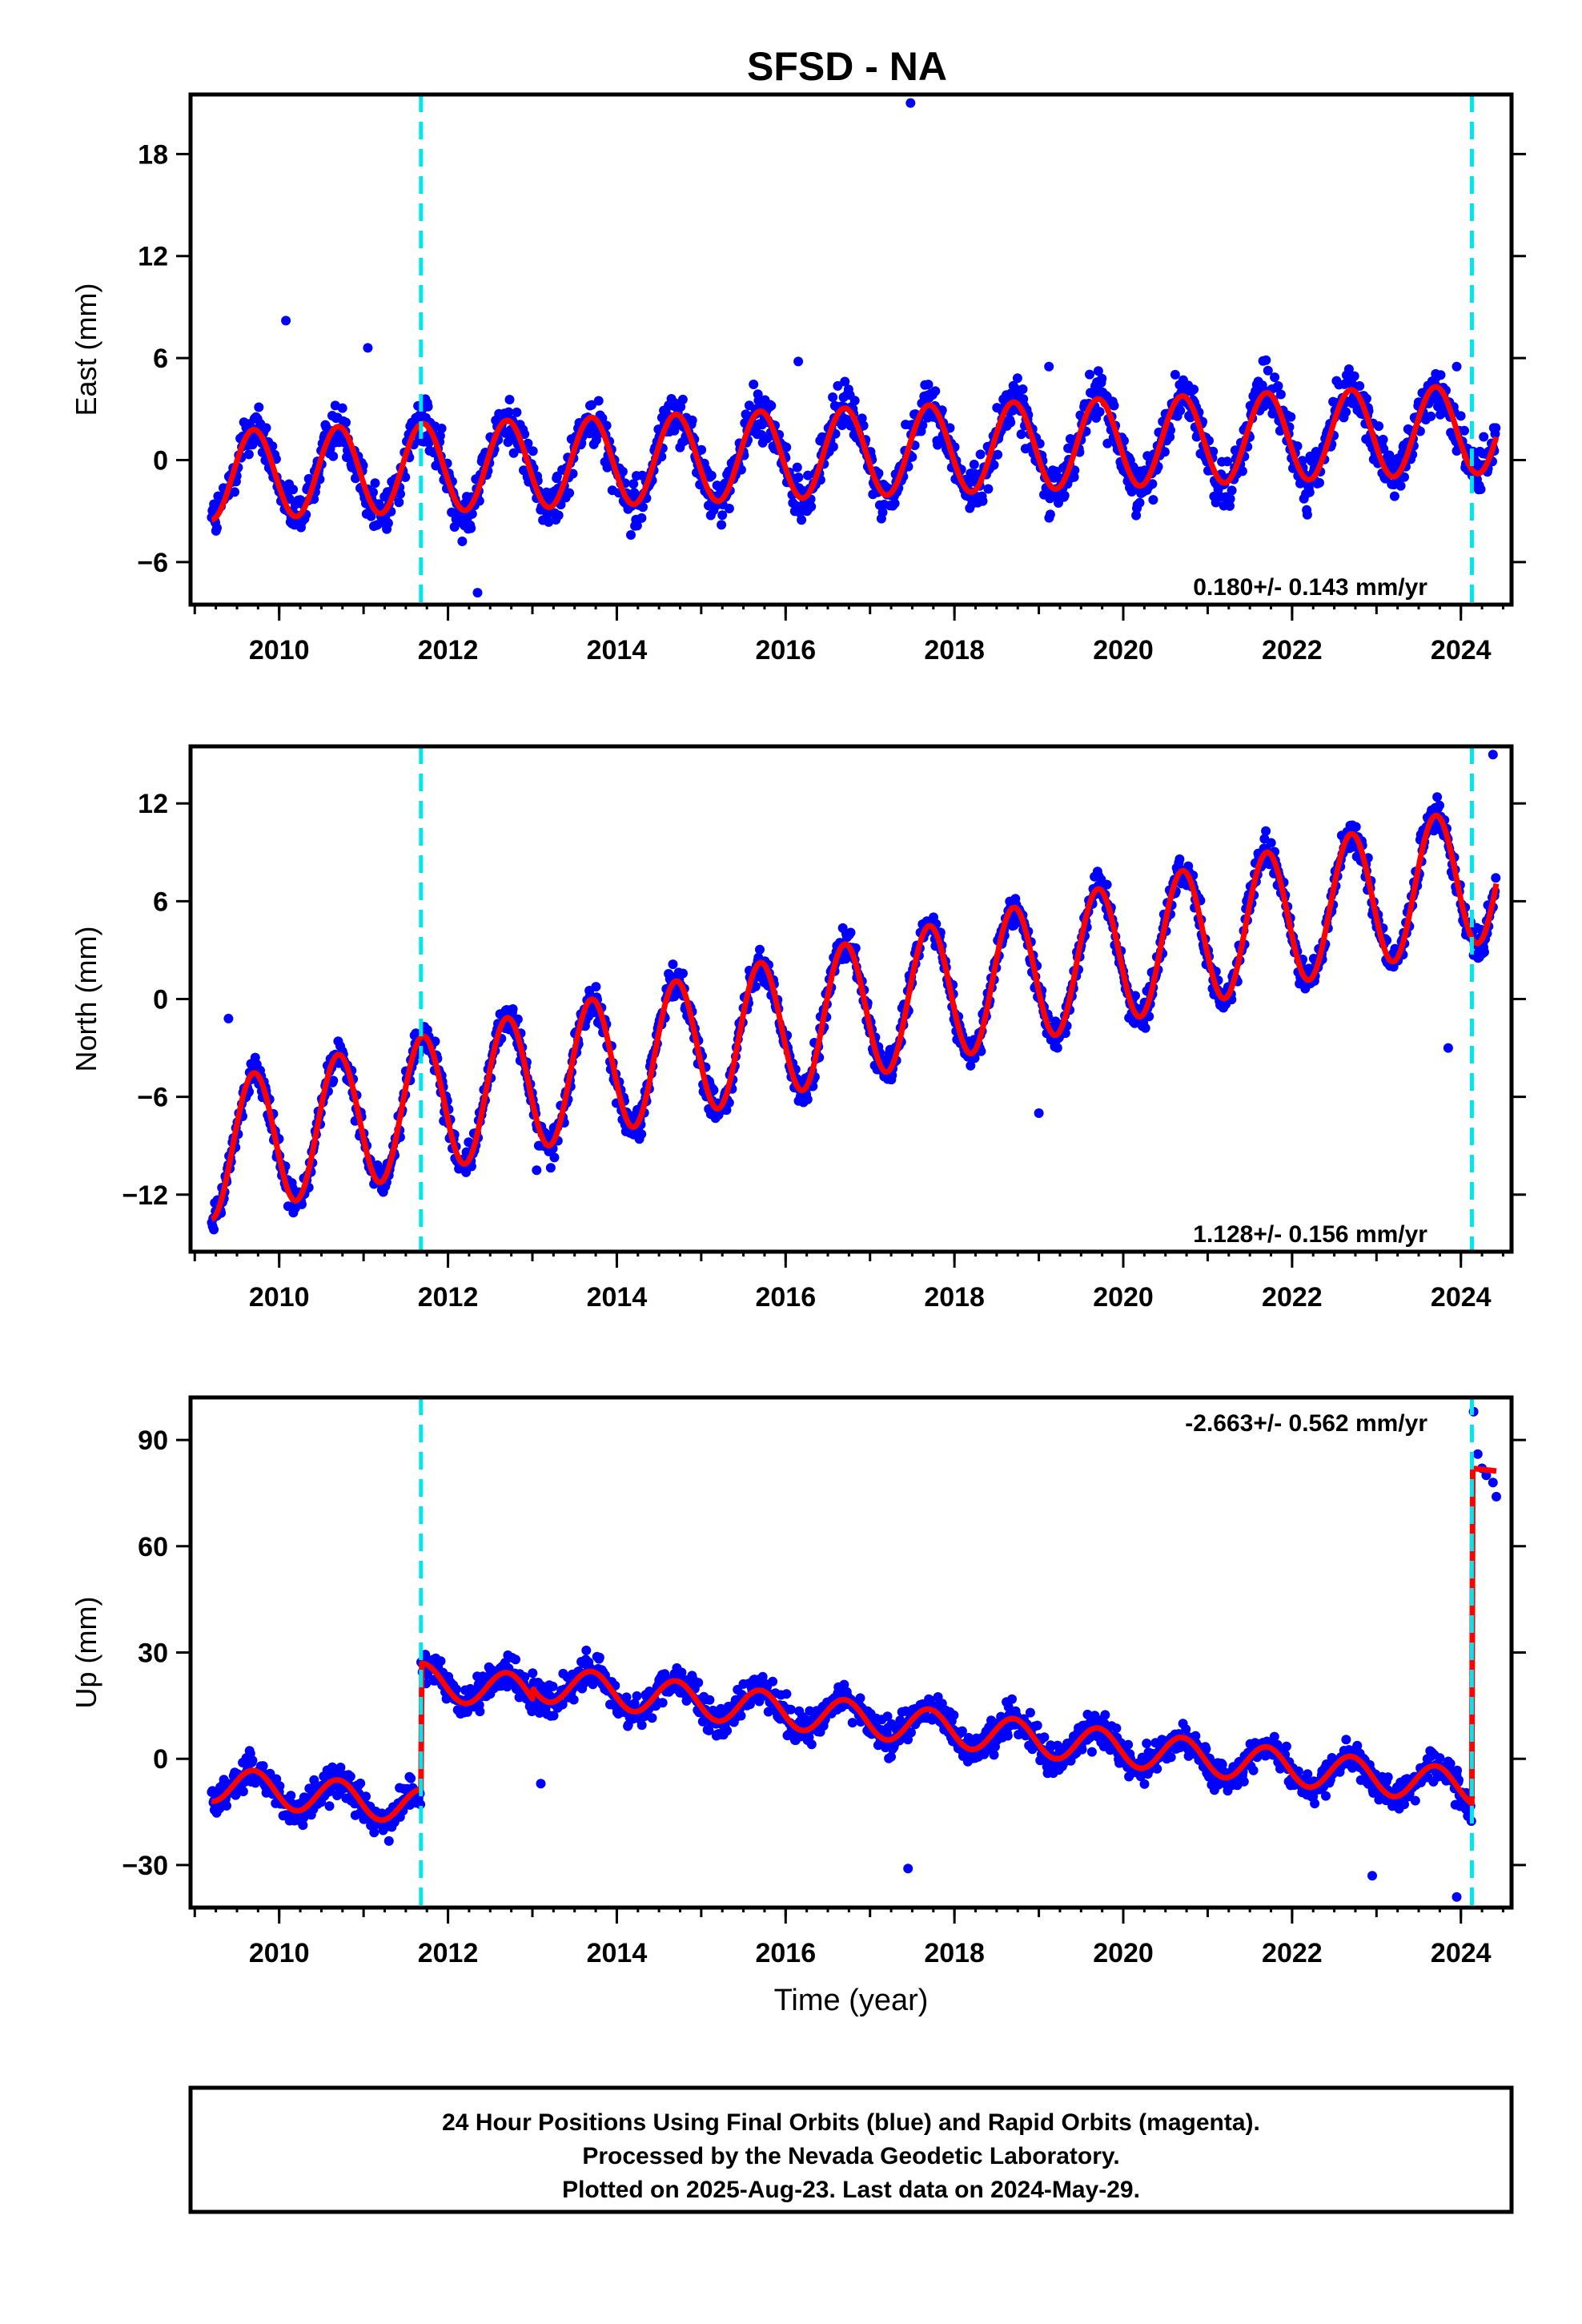  Describe the element at coordinates (86, 1000) in the screenshot. I see `y-axis-label: North (mm)` at that location.